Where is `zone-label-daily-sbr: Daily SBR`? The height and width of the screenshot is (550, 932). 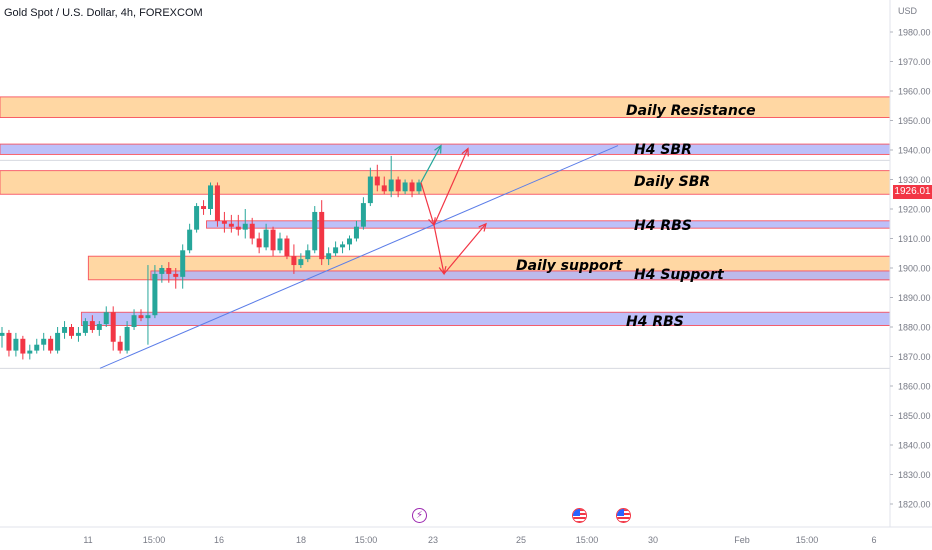 zone-label-daily-sbr: Daily SBR is located at coordinates (672, 182).